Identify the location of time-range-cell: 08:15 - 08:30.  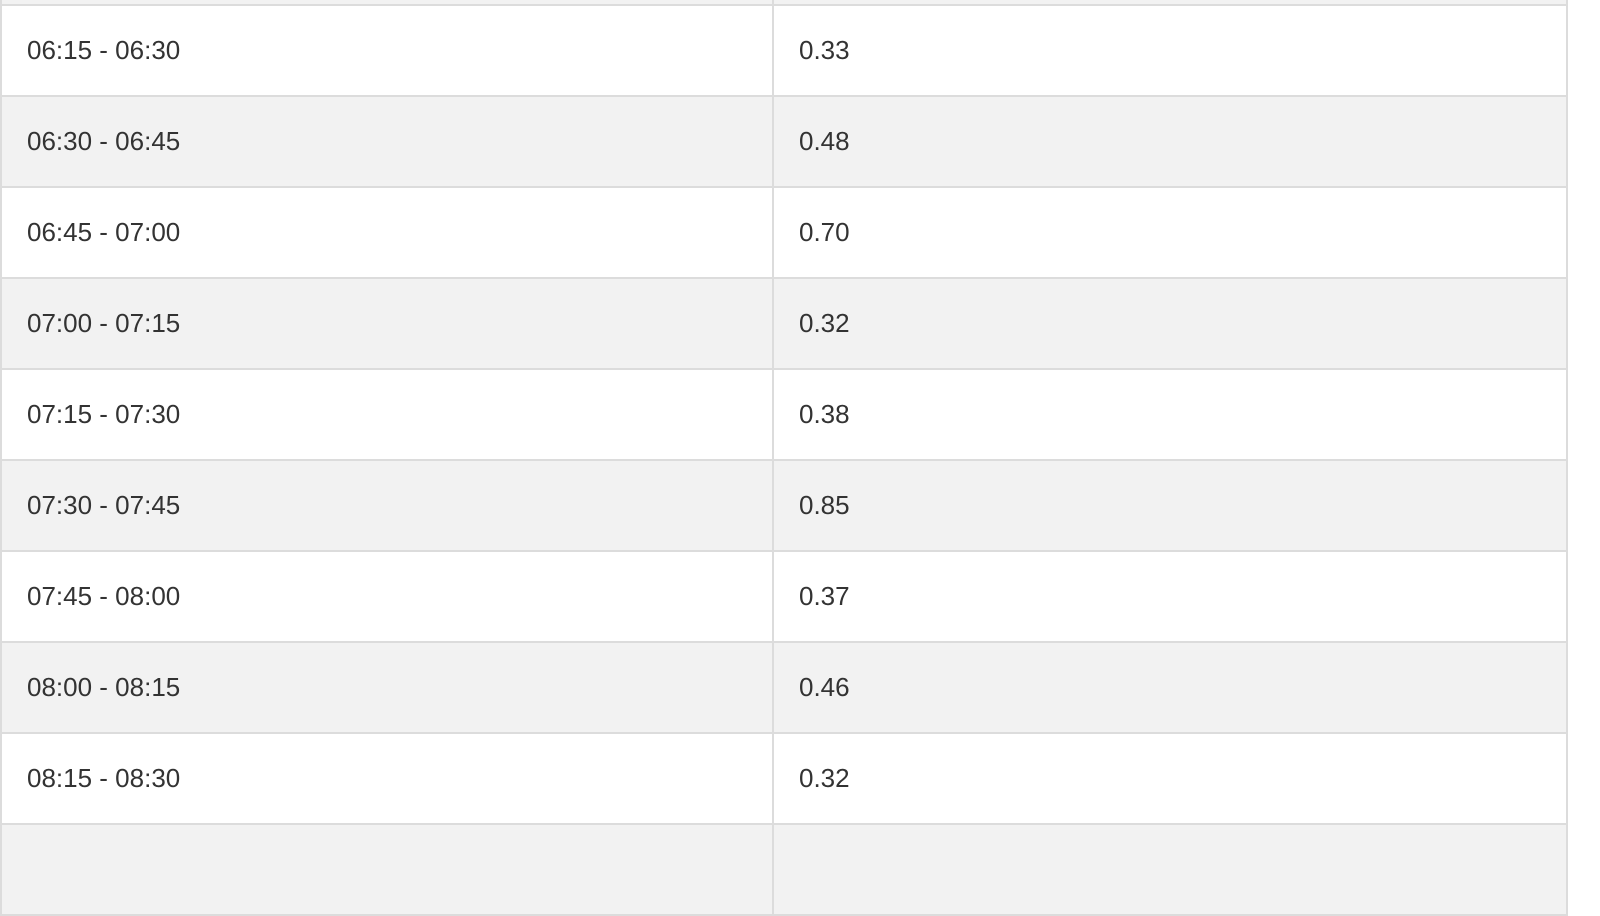
(387, 778).